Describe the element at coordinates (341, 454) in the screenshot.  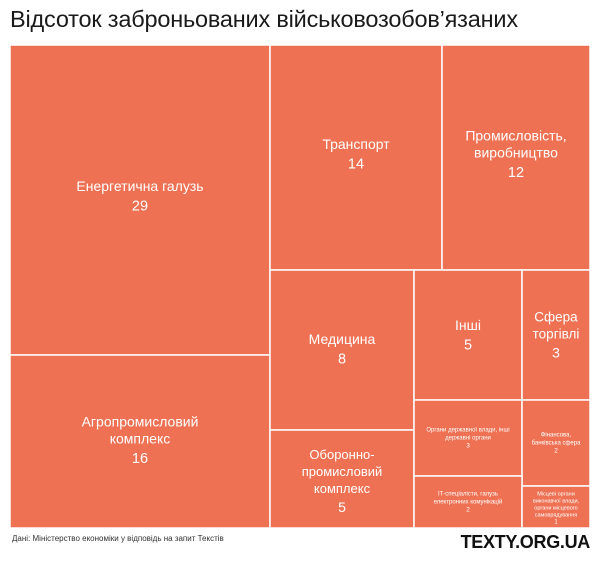
I see `tile-label: Оборонно-` at that location.